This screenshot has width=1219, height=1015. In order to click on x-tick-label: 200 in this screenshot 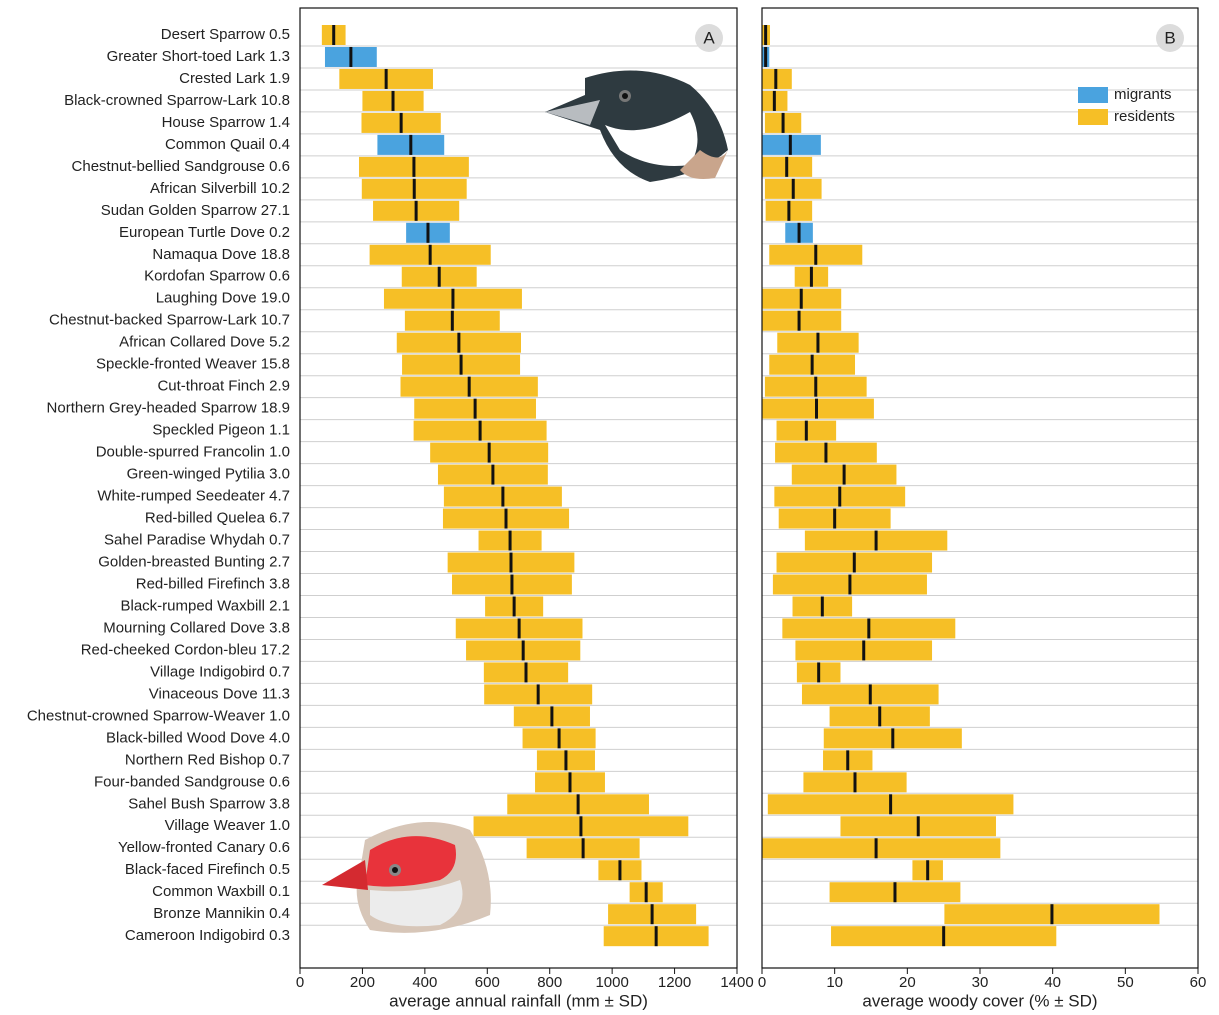, I will do `click(362, 982)`.